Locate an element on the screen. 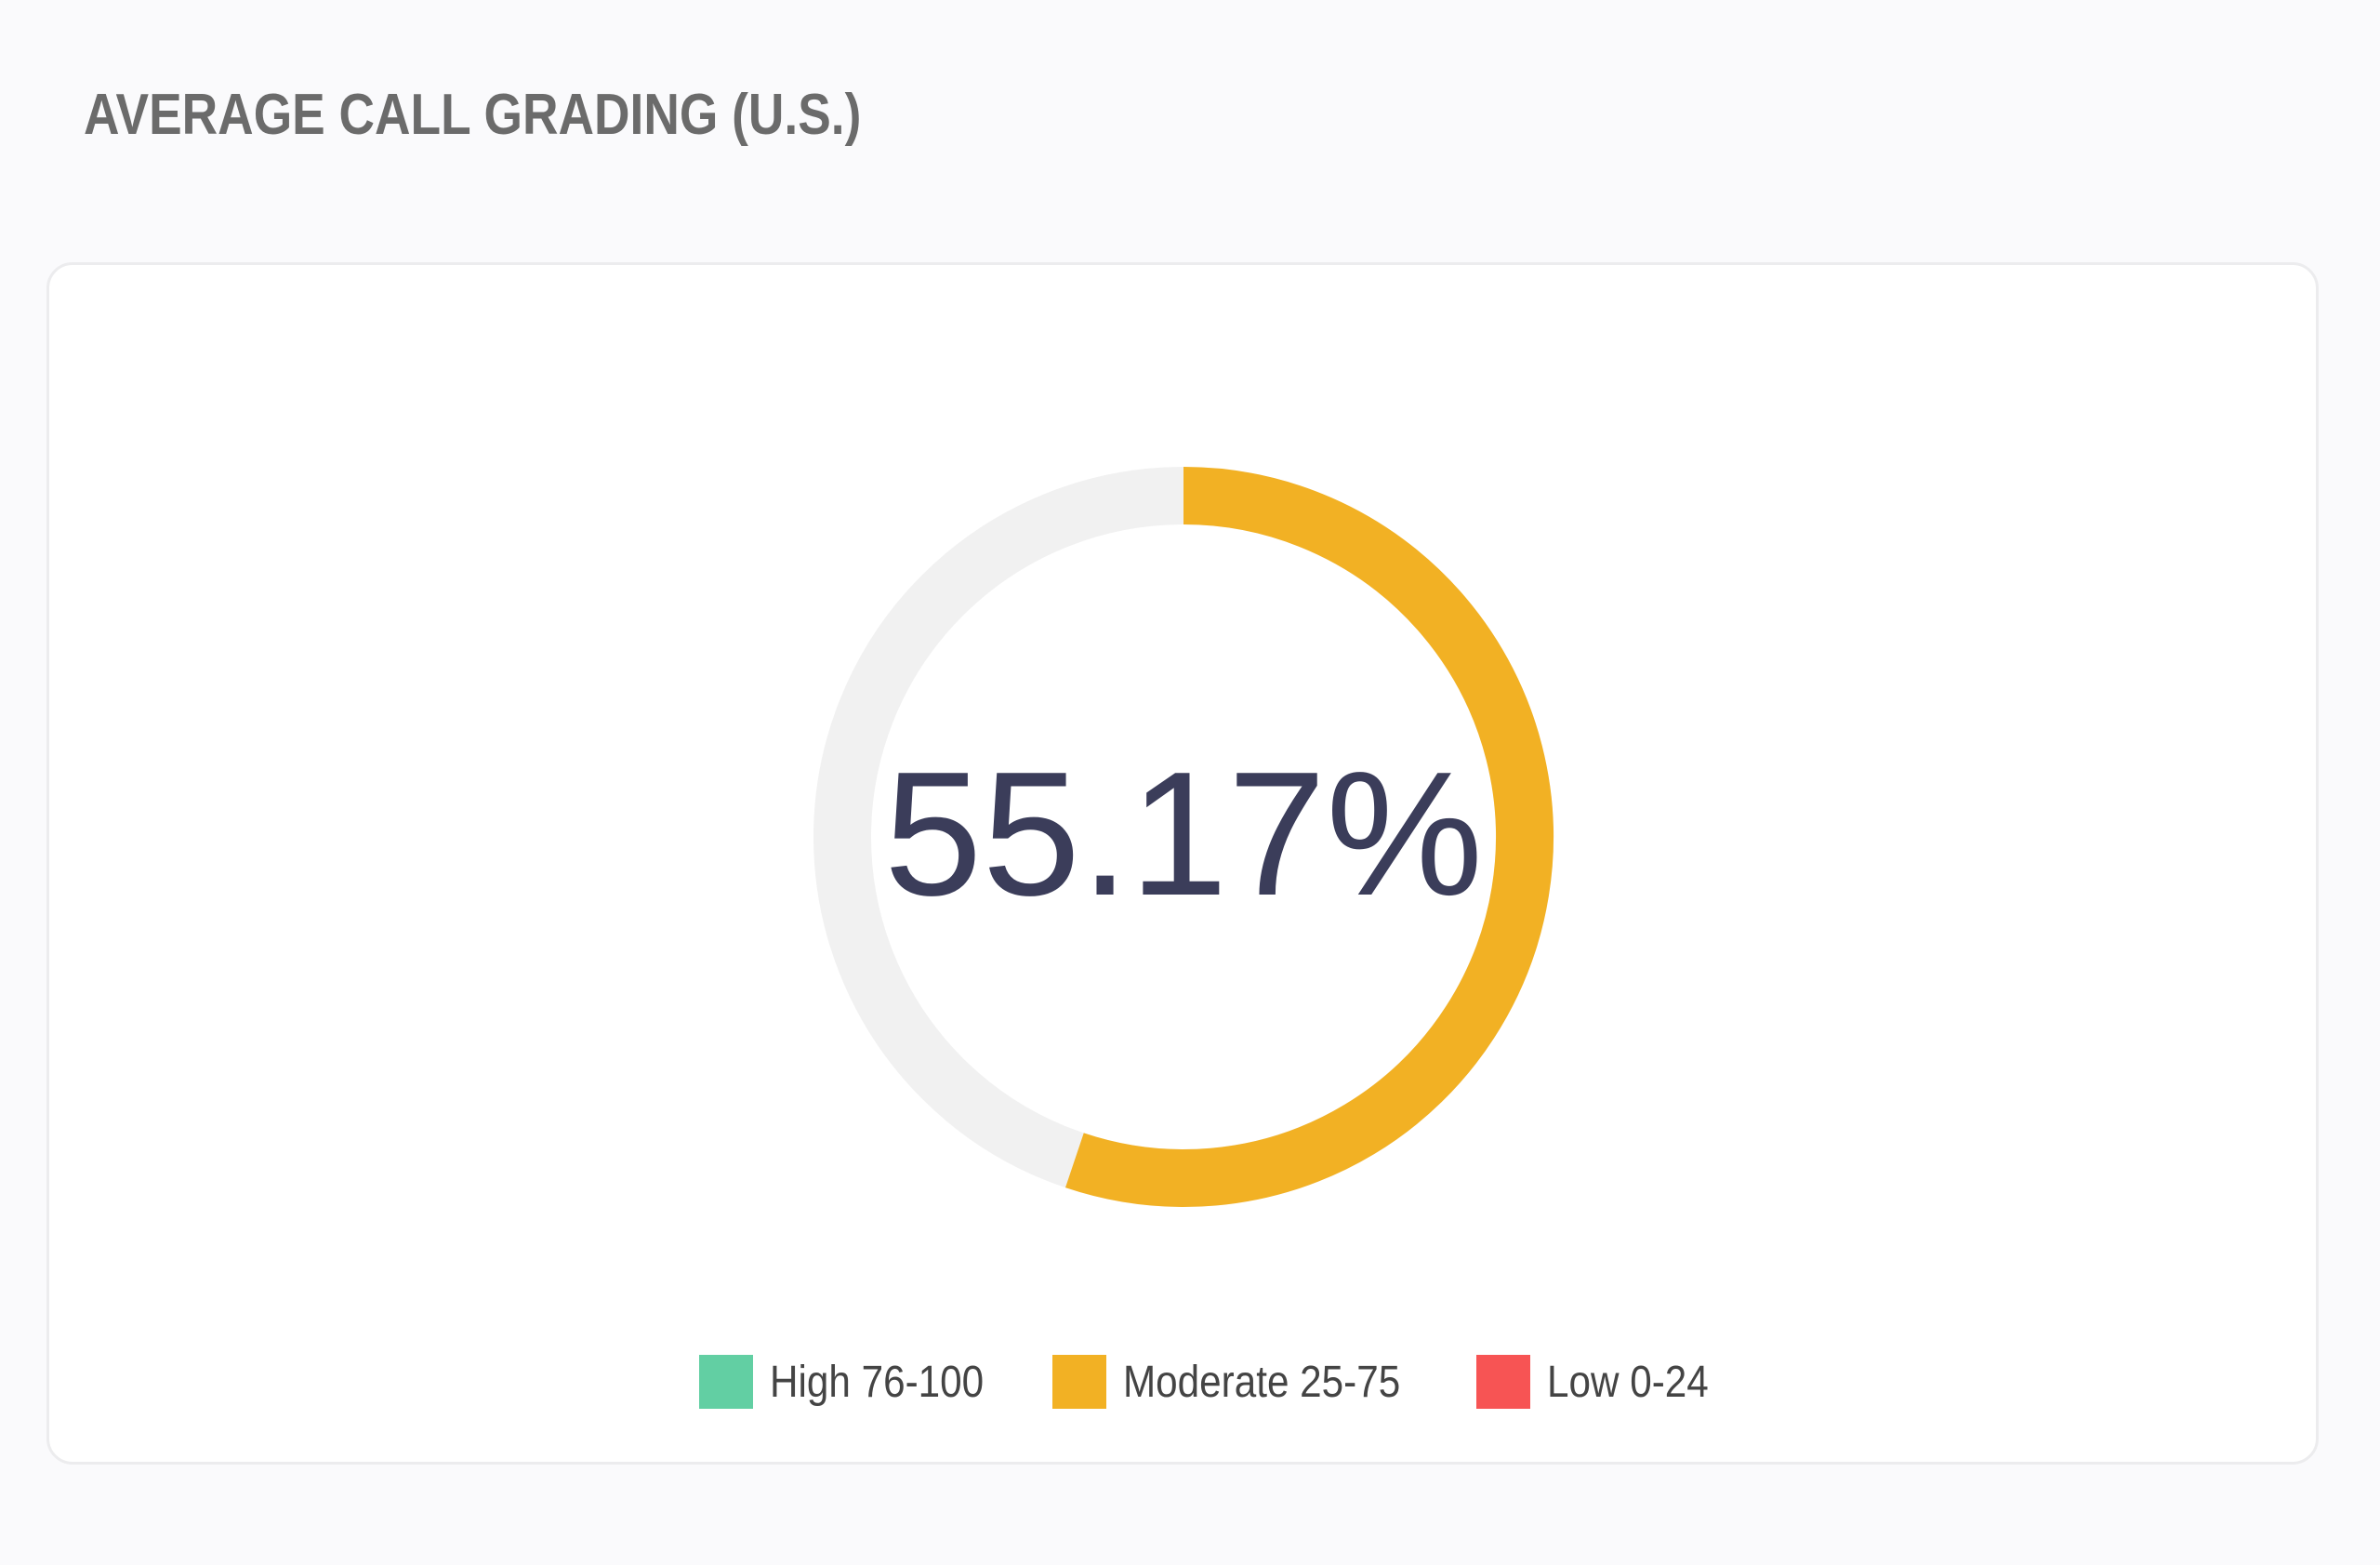 This screenshot has width=2380, height=1565. legend-label-moderate: Moderate 25-75 is located at coordinates (1261, 1382).